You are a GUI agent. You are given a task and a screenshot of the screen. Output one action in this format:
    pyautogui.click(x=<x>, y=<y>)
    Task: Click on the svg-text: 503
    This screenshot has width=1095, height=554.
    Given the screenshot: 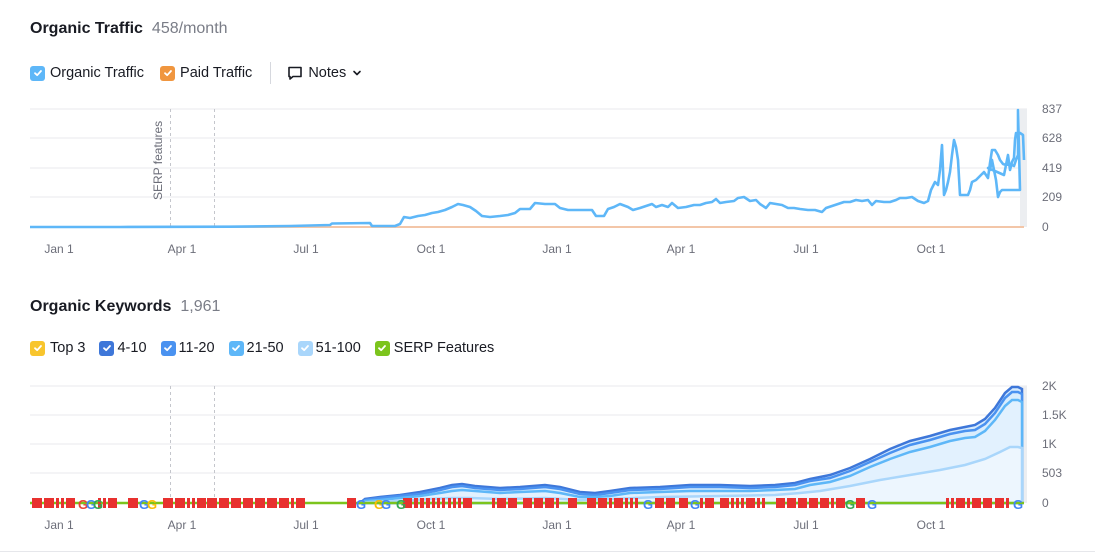 What is the action you would take?
    pyautogui.click(x=1052, y=473)
    